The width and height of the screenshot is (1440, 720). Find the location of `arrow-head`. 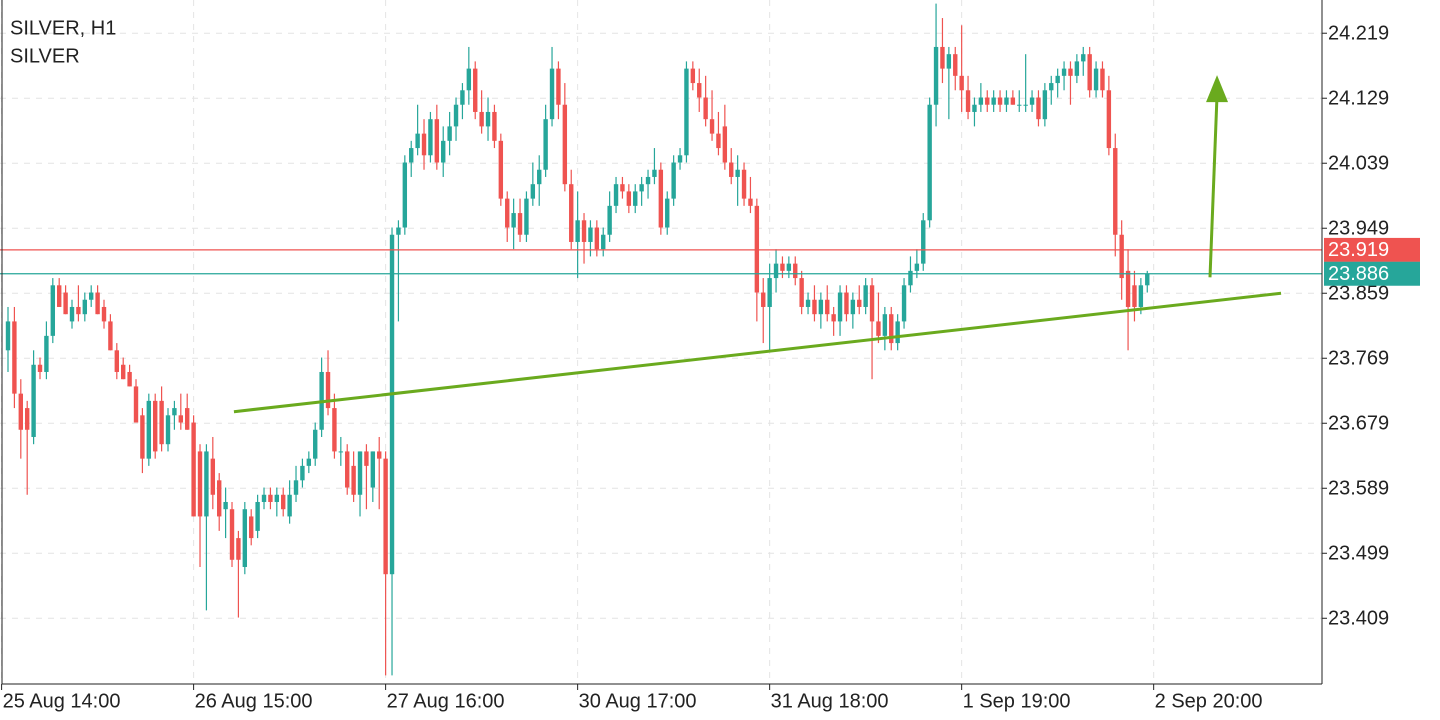

arrow-head is located at coordinates (1217, 89).